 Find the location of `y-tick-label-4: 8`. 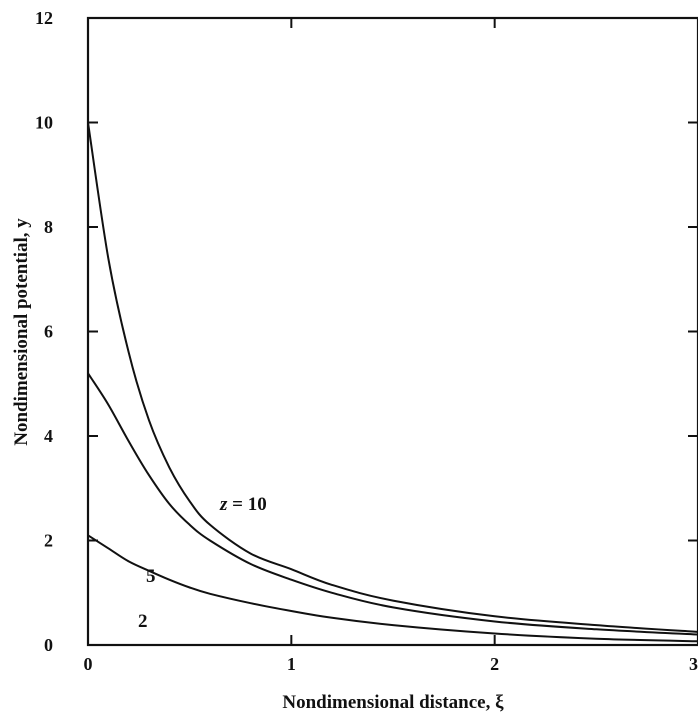

y-tick-label-4: 8 is located at coordinates (48, 227).